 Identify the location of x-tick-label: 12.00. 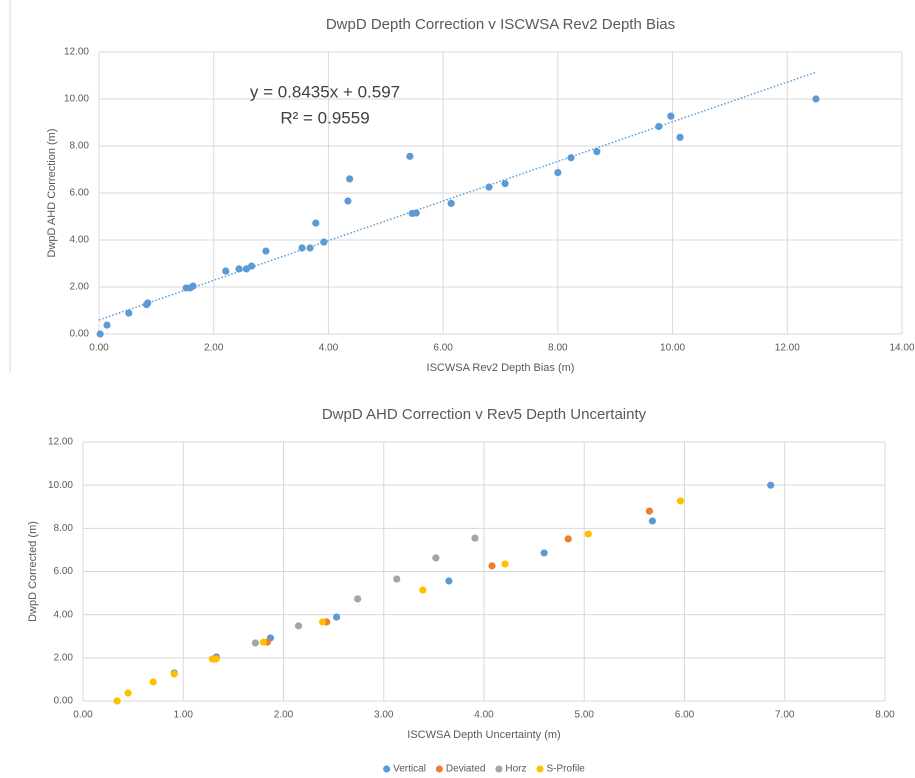
(787, 348).